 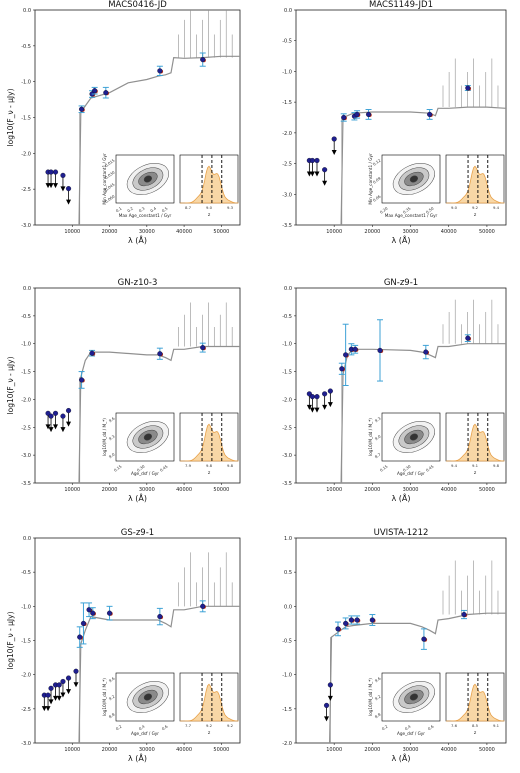 I want to click on redshift-histogram-inset: 7.7 9.2 9.2 z, so click(x=209, y=704).